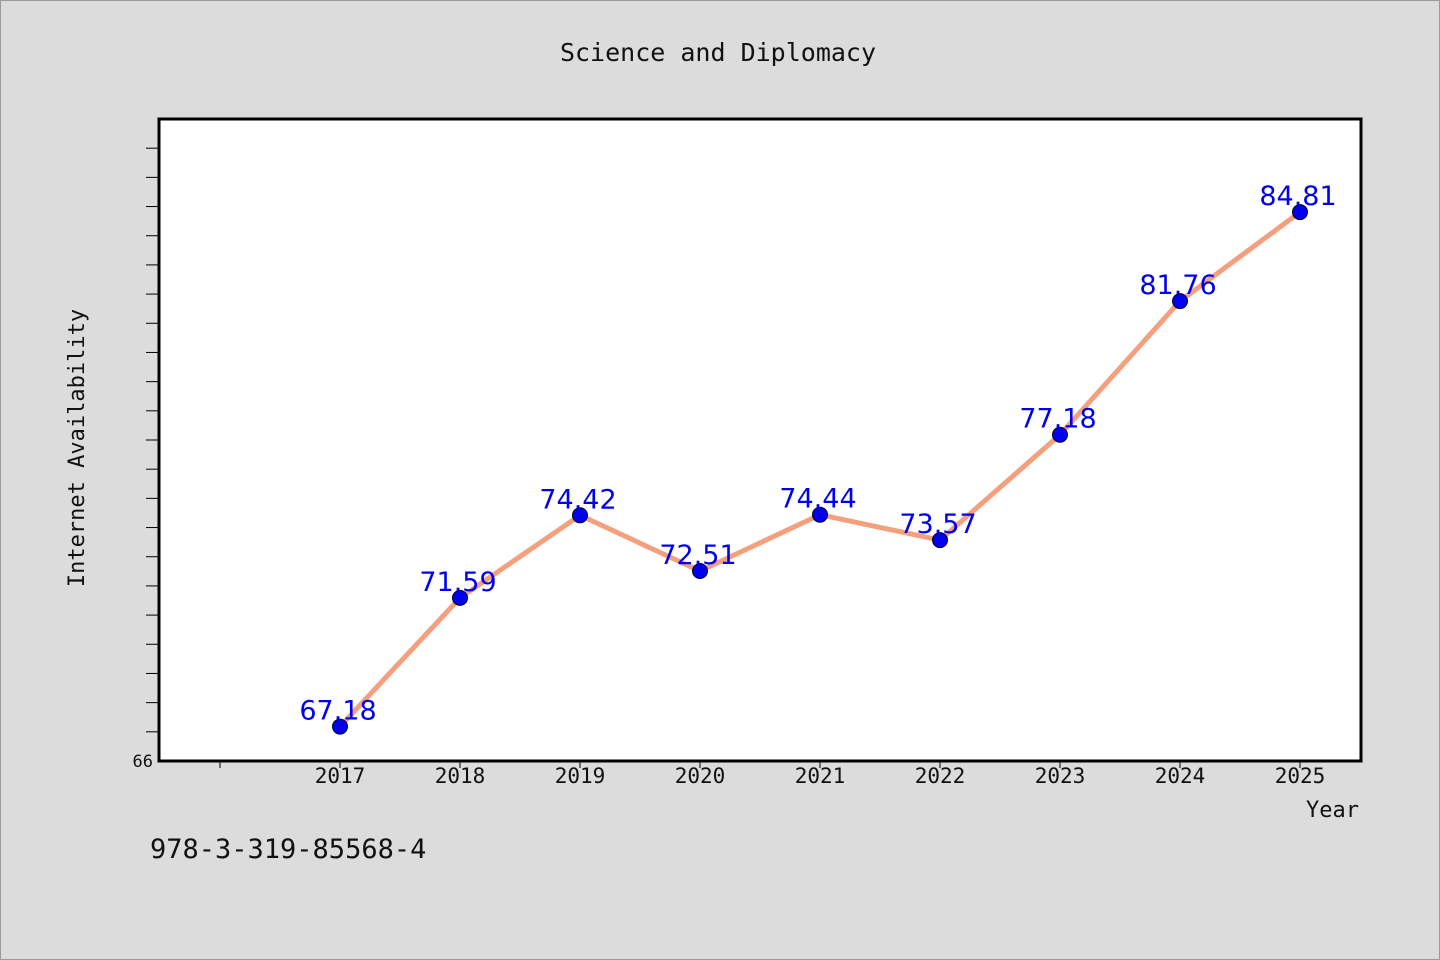 The image size is (1440, 960). I want to click on x-tick-label: 2024, so click(1180, 776).